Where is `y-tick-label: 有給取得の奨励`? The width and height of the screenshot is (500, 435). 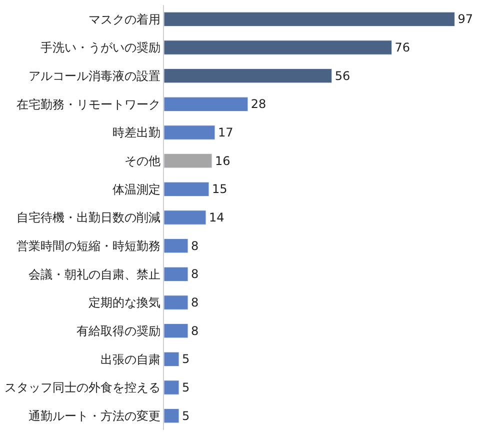
y-tick-label: 有給取得の奨励 is located at coordinates (118, 331).